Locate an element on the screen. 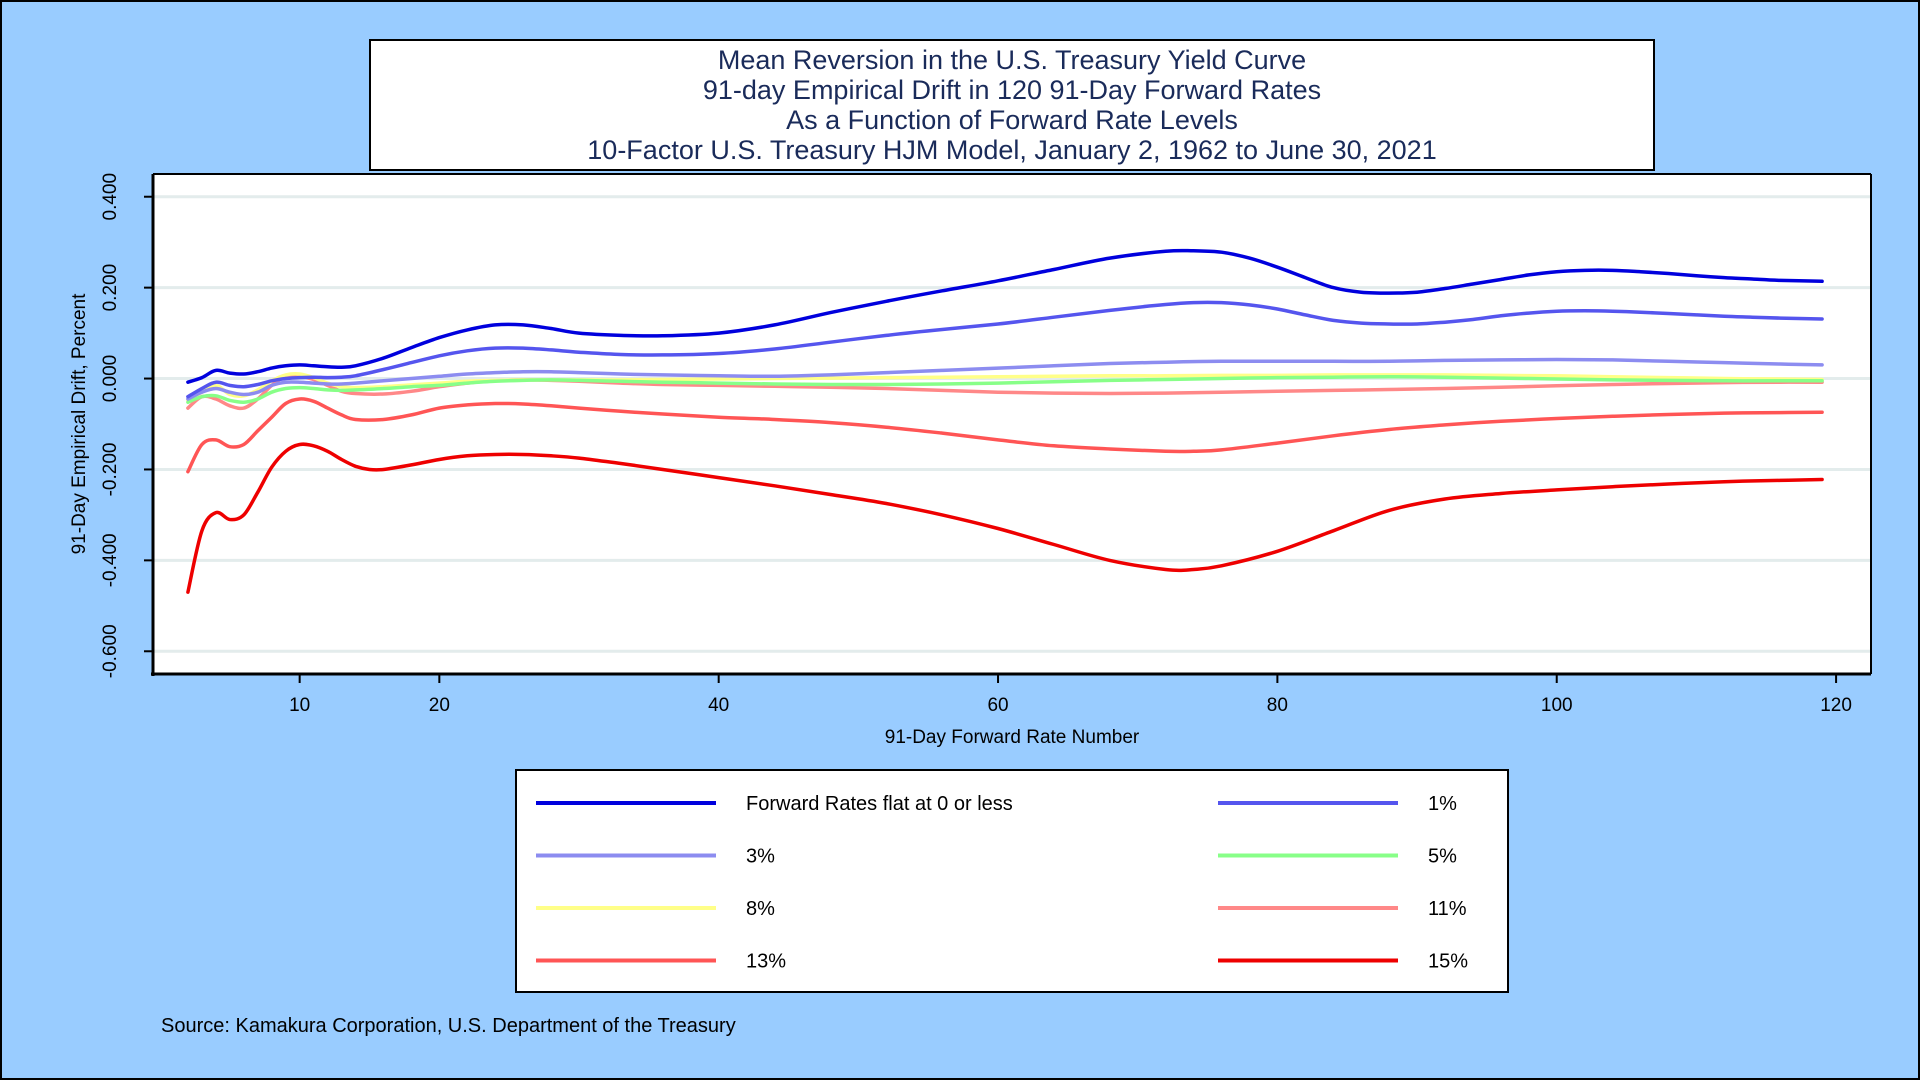  legend-label-5: 5% is located at coordinates (1442, 857).